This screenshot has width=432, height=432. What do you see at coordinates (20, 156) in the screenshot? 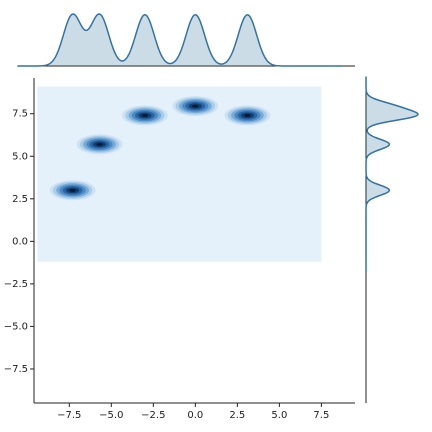
I see `y-tick-label: 5.0` at bounding box center [20, 156].